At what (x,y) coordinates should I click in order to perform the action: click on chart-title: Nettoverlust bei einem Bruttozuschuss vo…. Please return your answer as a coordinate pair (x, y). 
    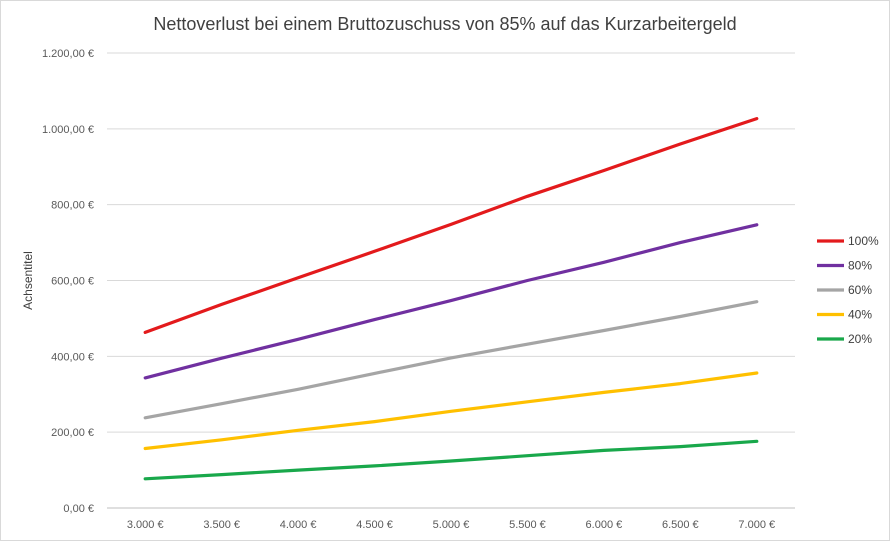
    Looking at the image, I should click on (445, 24).